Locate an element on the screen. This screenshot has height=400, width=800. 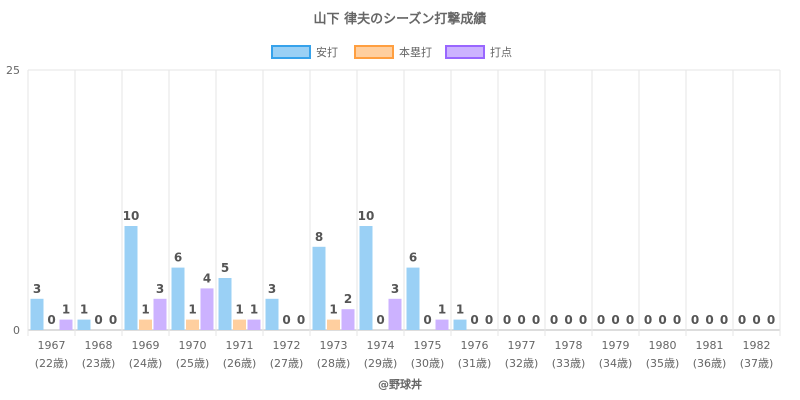
x-tick-age: (33歳) is located at coordinates (569, 363).